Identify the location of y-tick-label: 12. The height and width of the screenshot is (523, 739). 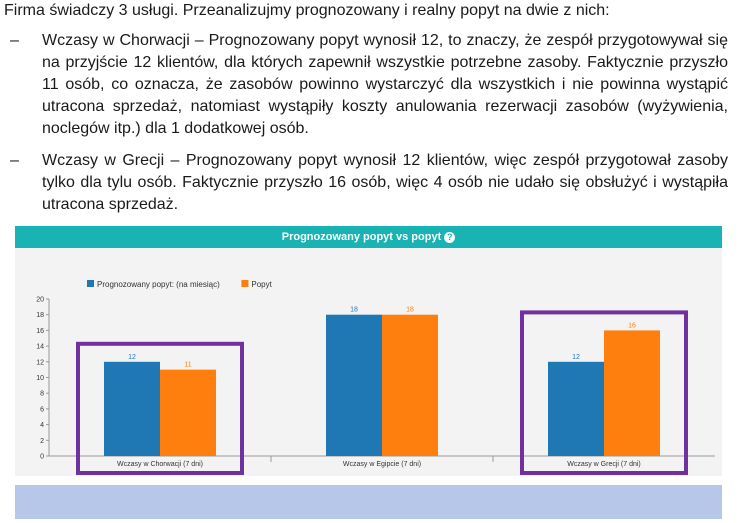
(40, 362).